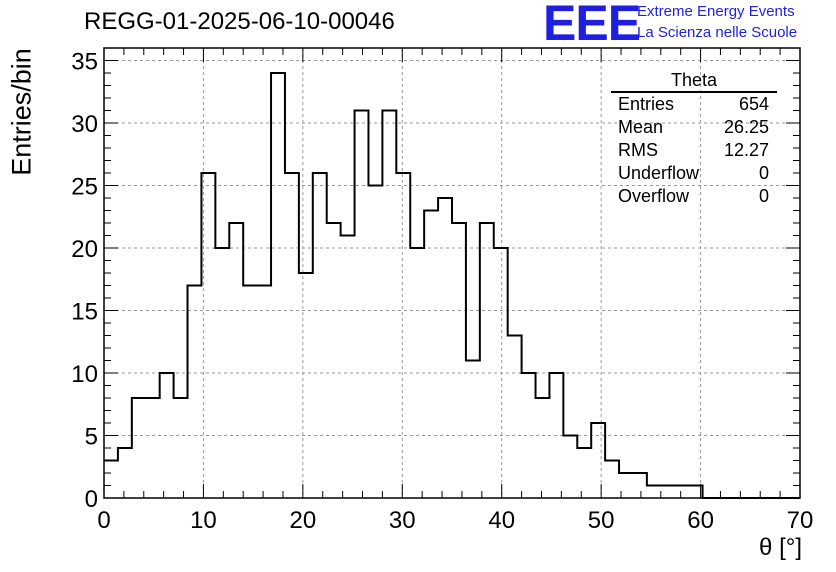 Image resolution: width=836 pixels, height=572 pixels. What do you see at coordinates (646, 104) in the screenshot?
I see `stats-label: Entries` at bounding box center [646, 104].